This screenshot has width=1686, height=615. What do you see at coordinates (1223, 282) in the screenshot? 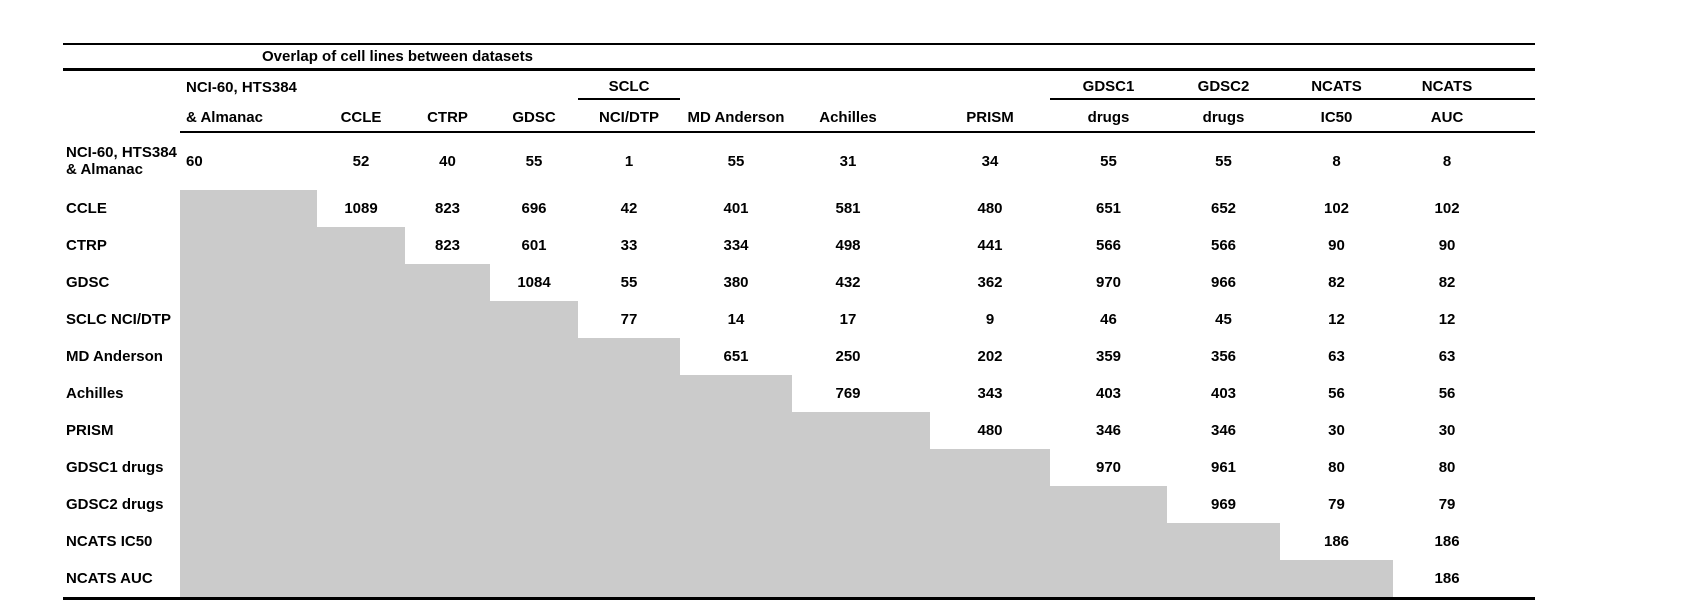
I see `overlap-cell: 966` at bounding box center [1223, 282].